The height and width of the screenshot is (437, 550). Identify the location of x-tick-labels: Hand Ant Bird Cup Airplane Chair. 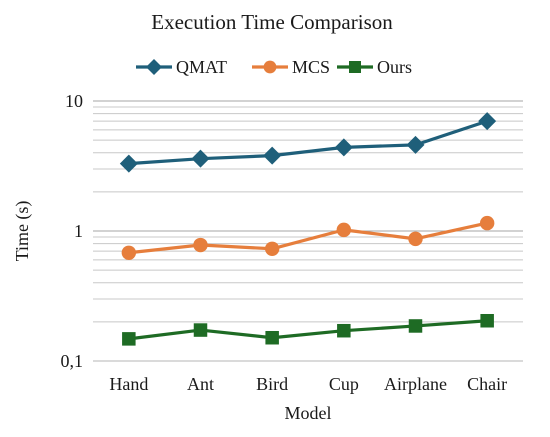
(308, 384).